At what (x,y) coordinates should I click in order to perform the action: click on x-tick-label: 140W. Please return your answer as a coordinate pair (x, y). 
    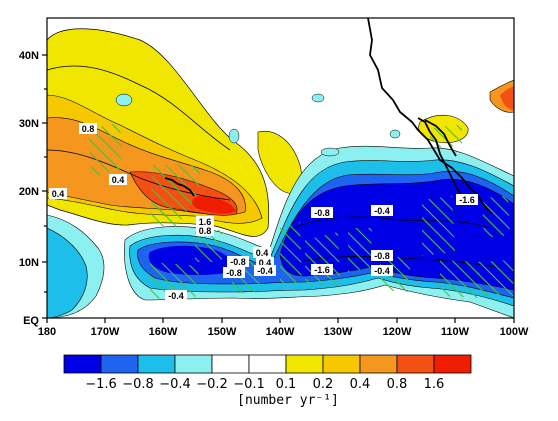
    Looking at the image, I should click on (280, 332).